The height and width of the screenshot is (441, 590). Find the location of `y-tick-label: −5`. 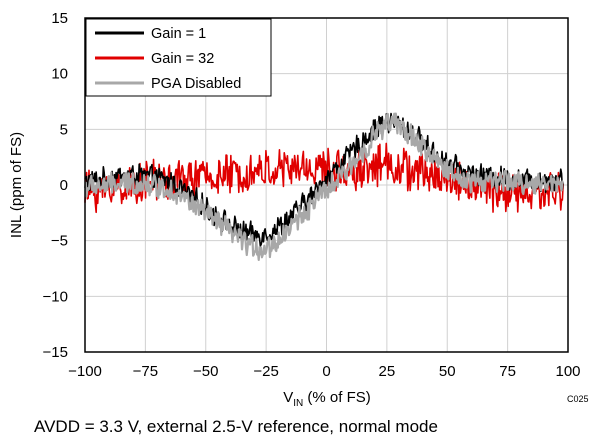

y-tick-label: −5 is located at coordinates (59, 241).